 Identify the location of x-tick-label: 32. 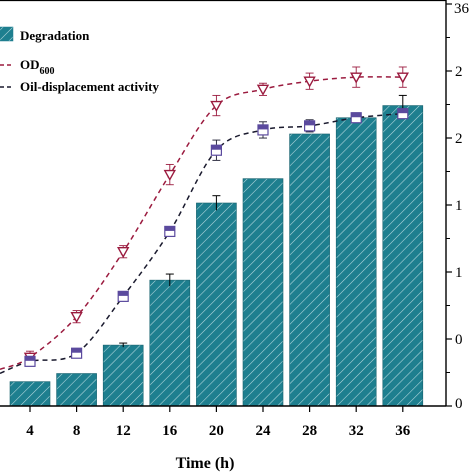
(356, 431).